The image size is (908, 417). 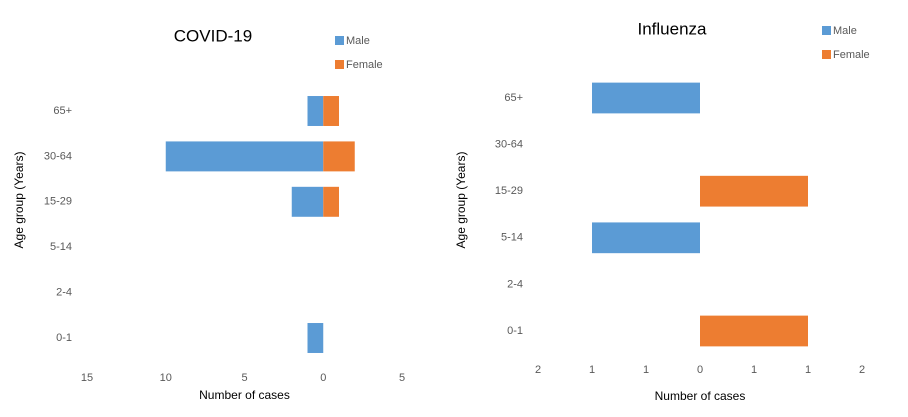 I want to click on x-tick-label: 15, so click(x=87, y=378).